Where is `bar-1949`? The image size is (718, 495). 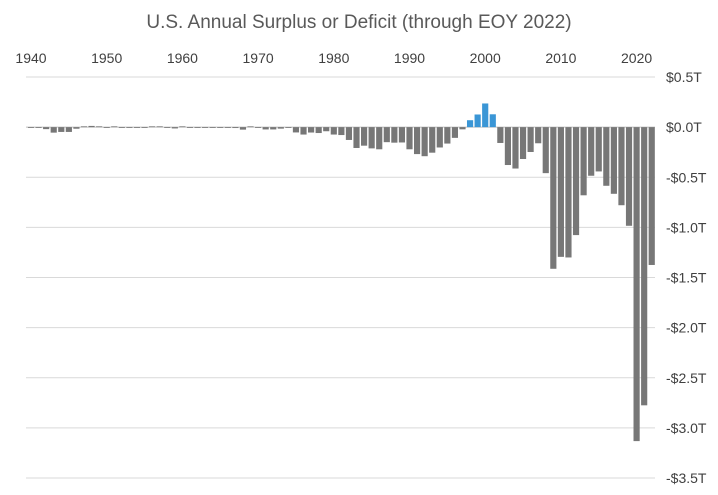 bar-1949 is located at coordinates (99, 127).